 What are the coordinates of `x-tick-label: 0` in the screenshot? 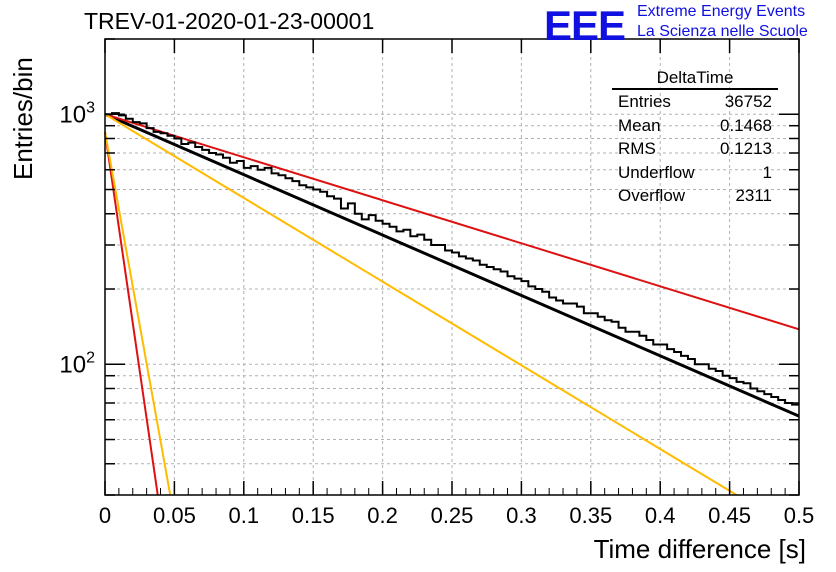 It's located at (105, 515).